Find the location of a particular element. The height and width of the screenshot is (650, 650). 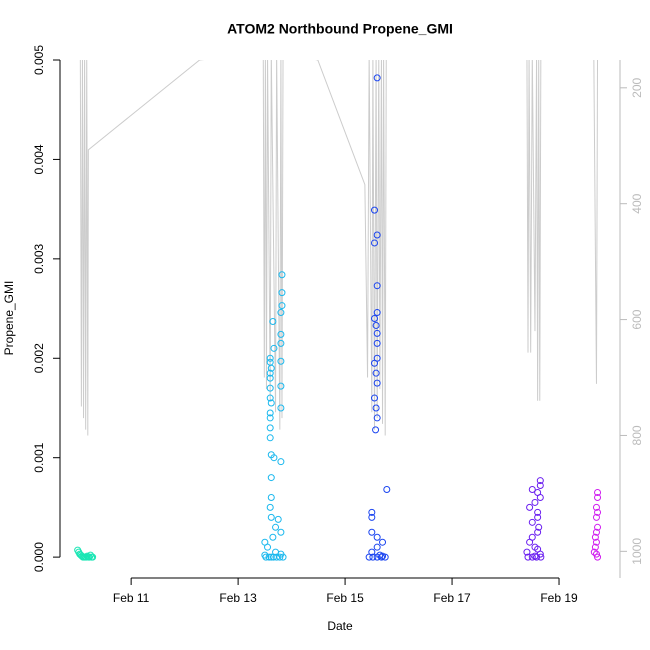

y-tick-label: 0.001 is located at coordinates (39, 457).